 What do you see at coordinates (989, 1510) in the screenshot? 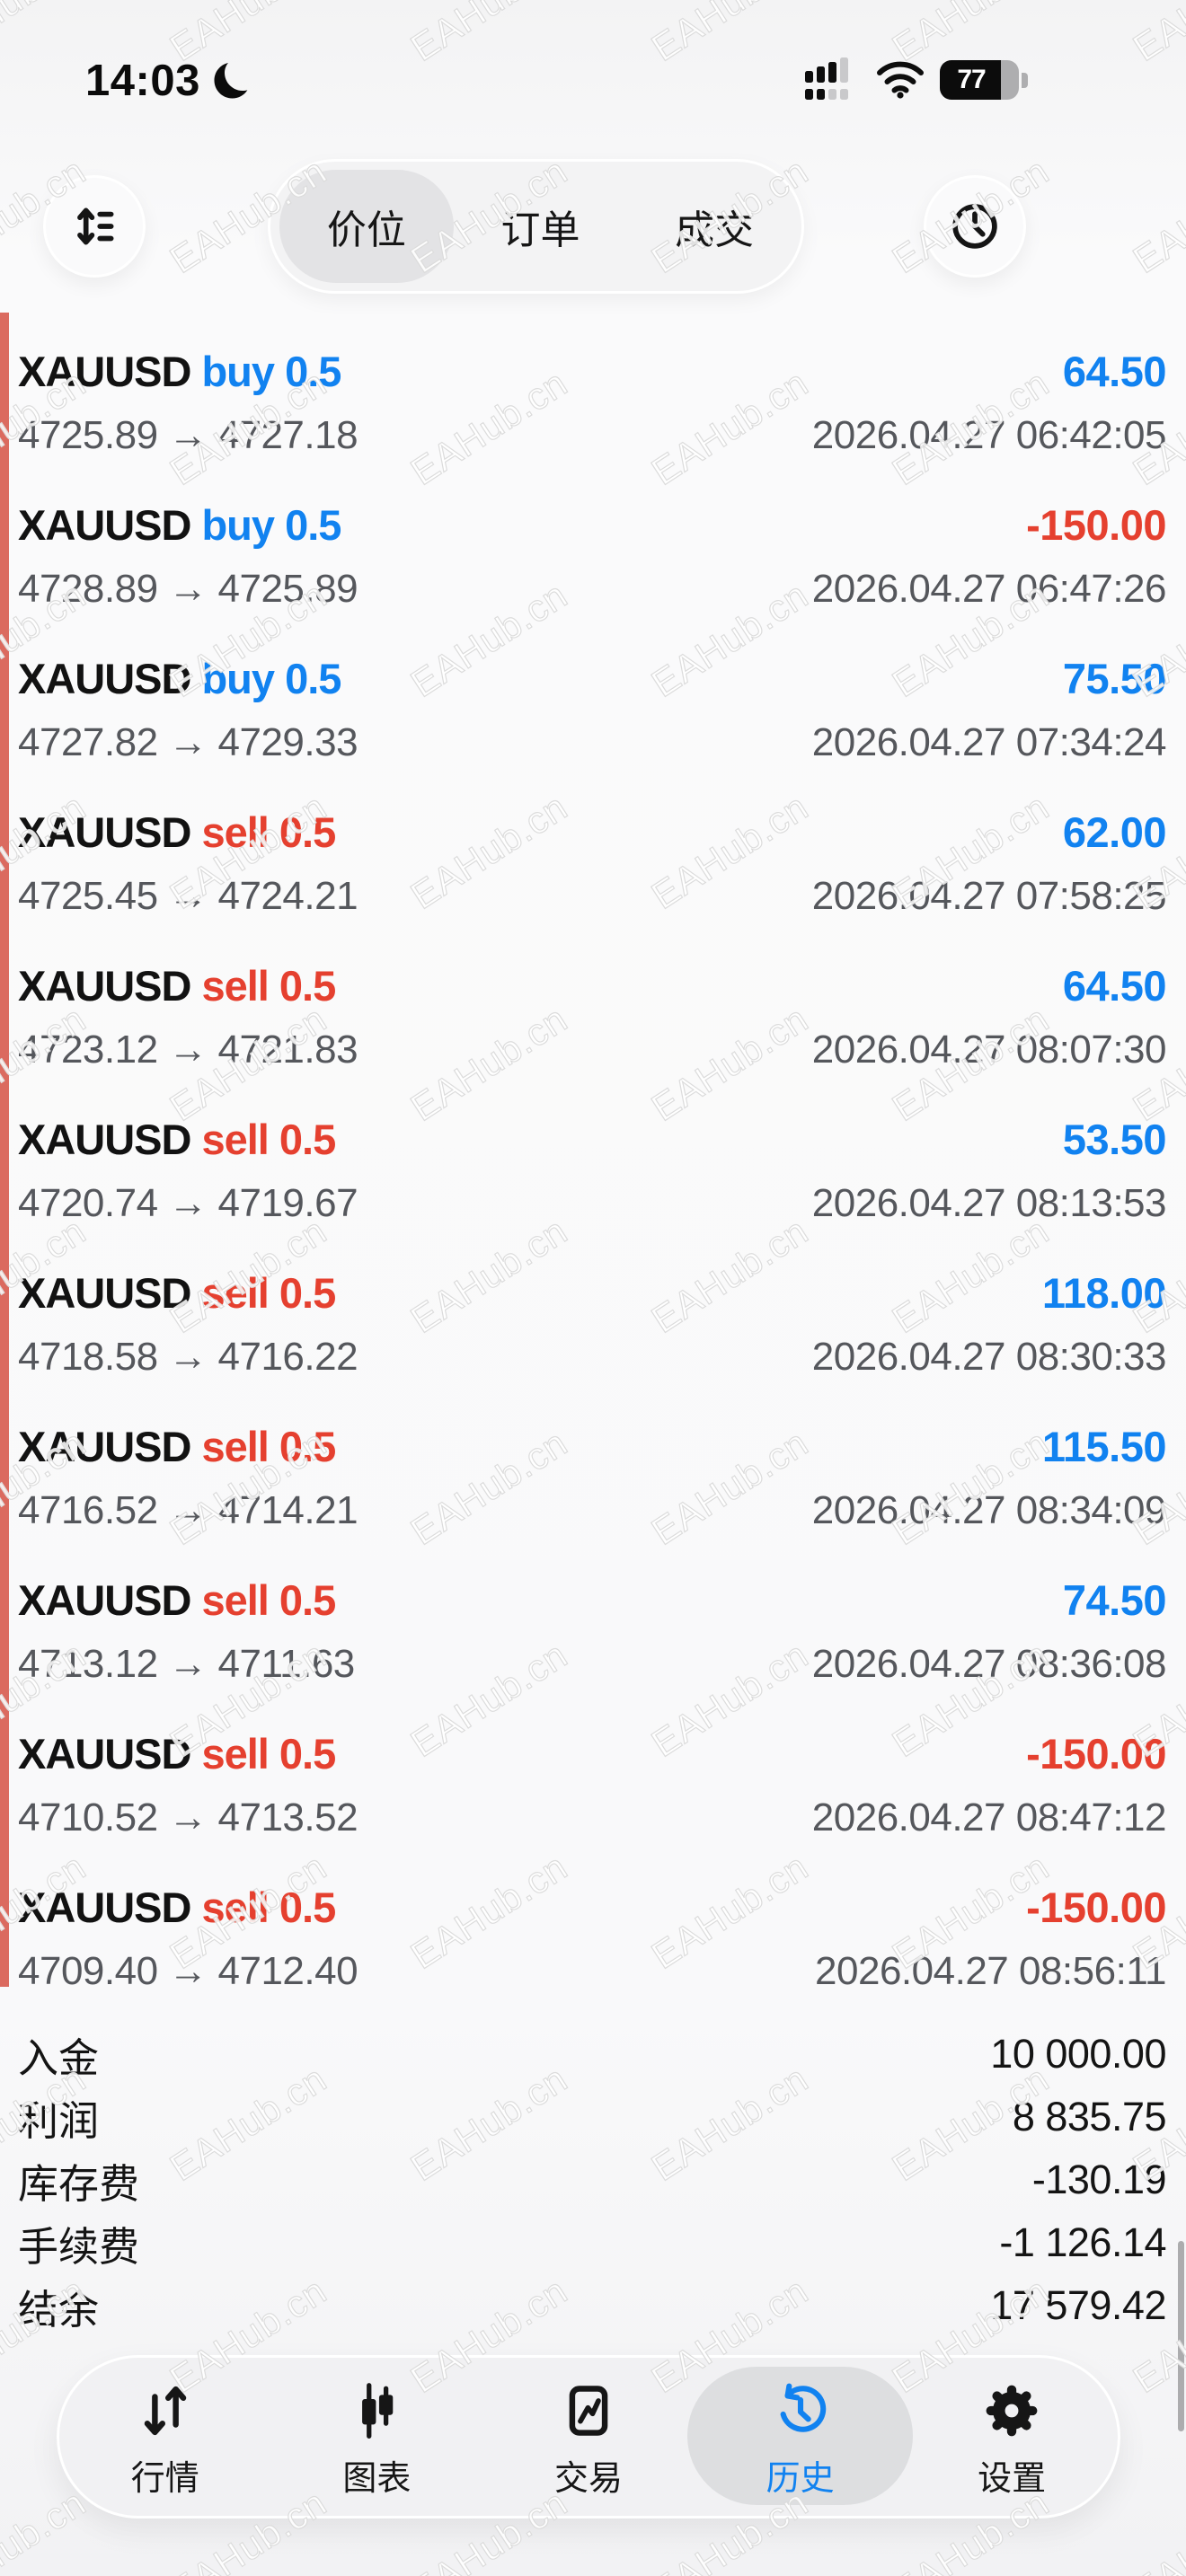
I see `trade-close-time: 2026.04.27 08:34:09` at bounding box center [989, 1510].